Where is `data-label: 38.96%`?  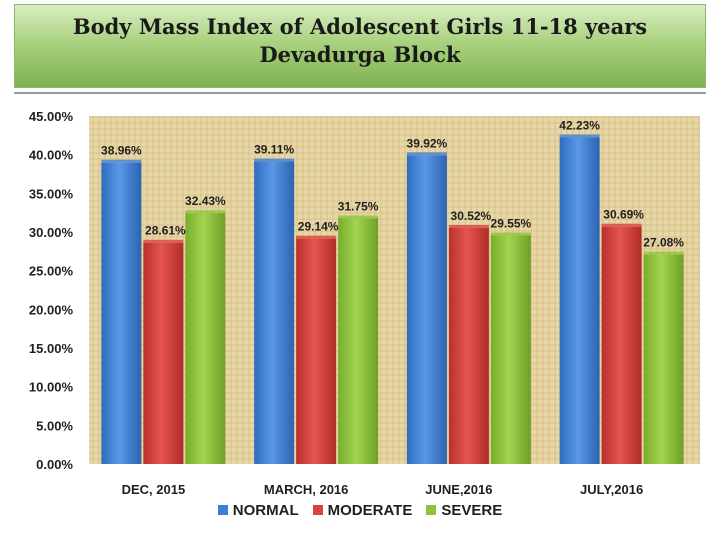
data-label: 38.96% is located at coordinates (121, 151).